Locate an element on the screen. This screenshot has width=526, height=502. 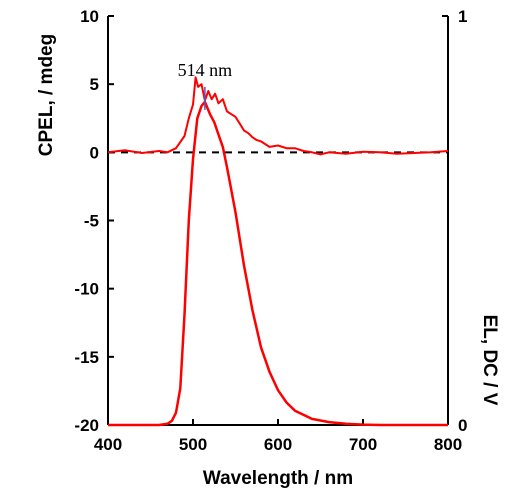
x-tick-label: 500 is located at coordinates (193, 444).